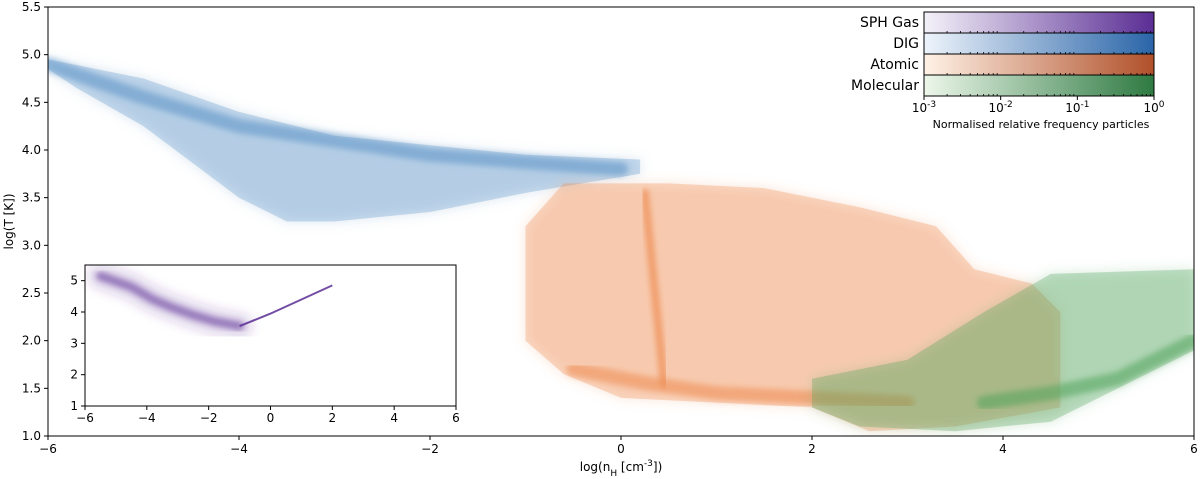 This screenshot has height=479, width=1200. I want to click on molecular-region-halo, so click(1003, 350).